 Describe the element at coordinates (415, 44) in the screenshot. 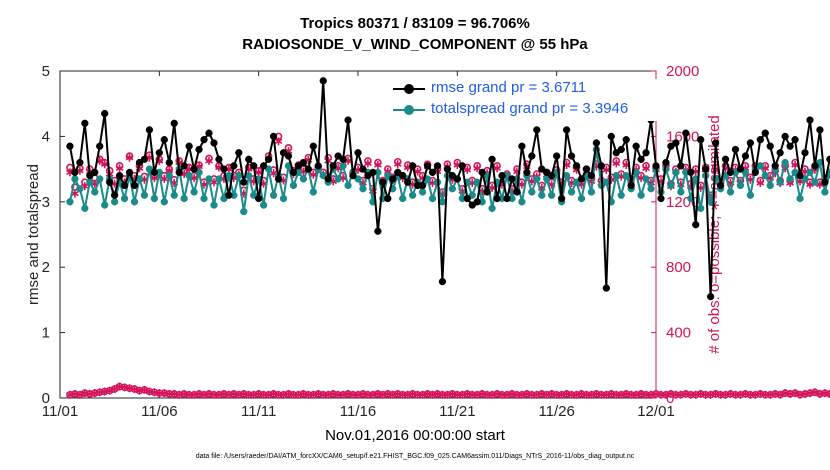

I see `chart-subtitle: RADIOSONDE_V_WIND_COMPONENT @ 55 hPa` at that location.